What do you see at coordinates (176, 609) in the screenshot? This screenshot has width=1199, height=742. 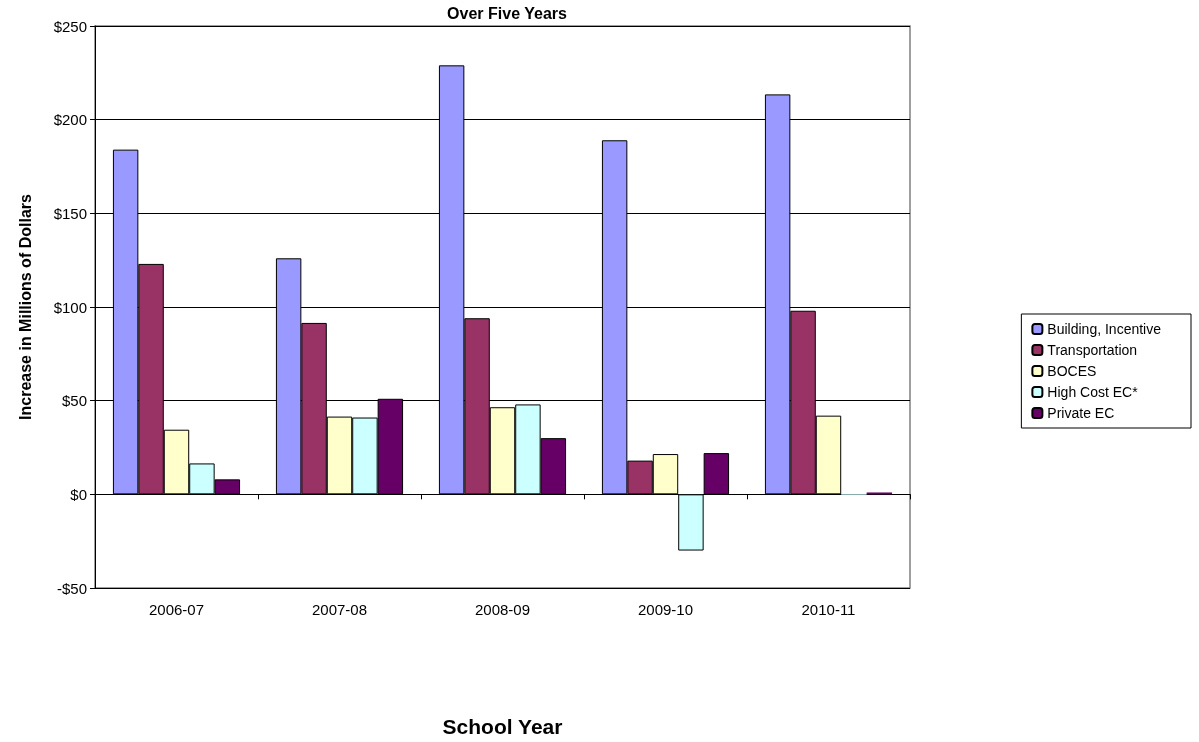 I see `x-tick-label: 2006-07` at bounding box center [176, 609].